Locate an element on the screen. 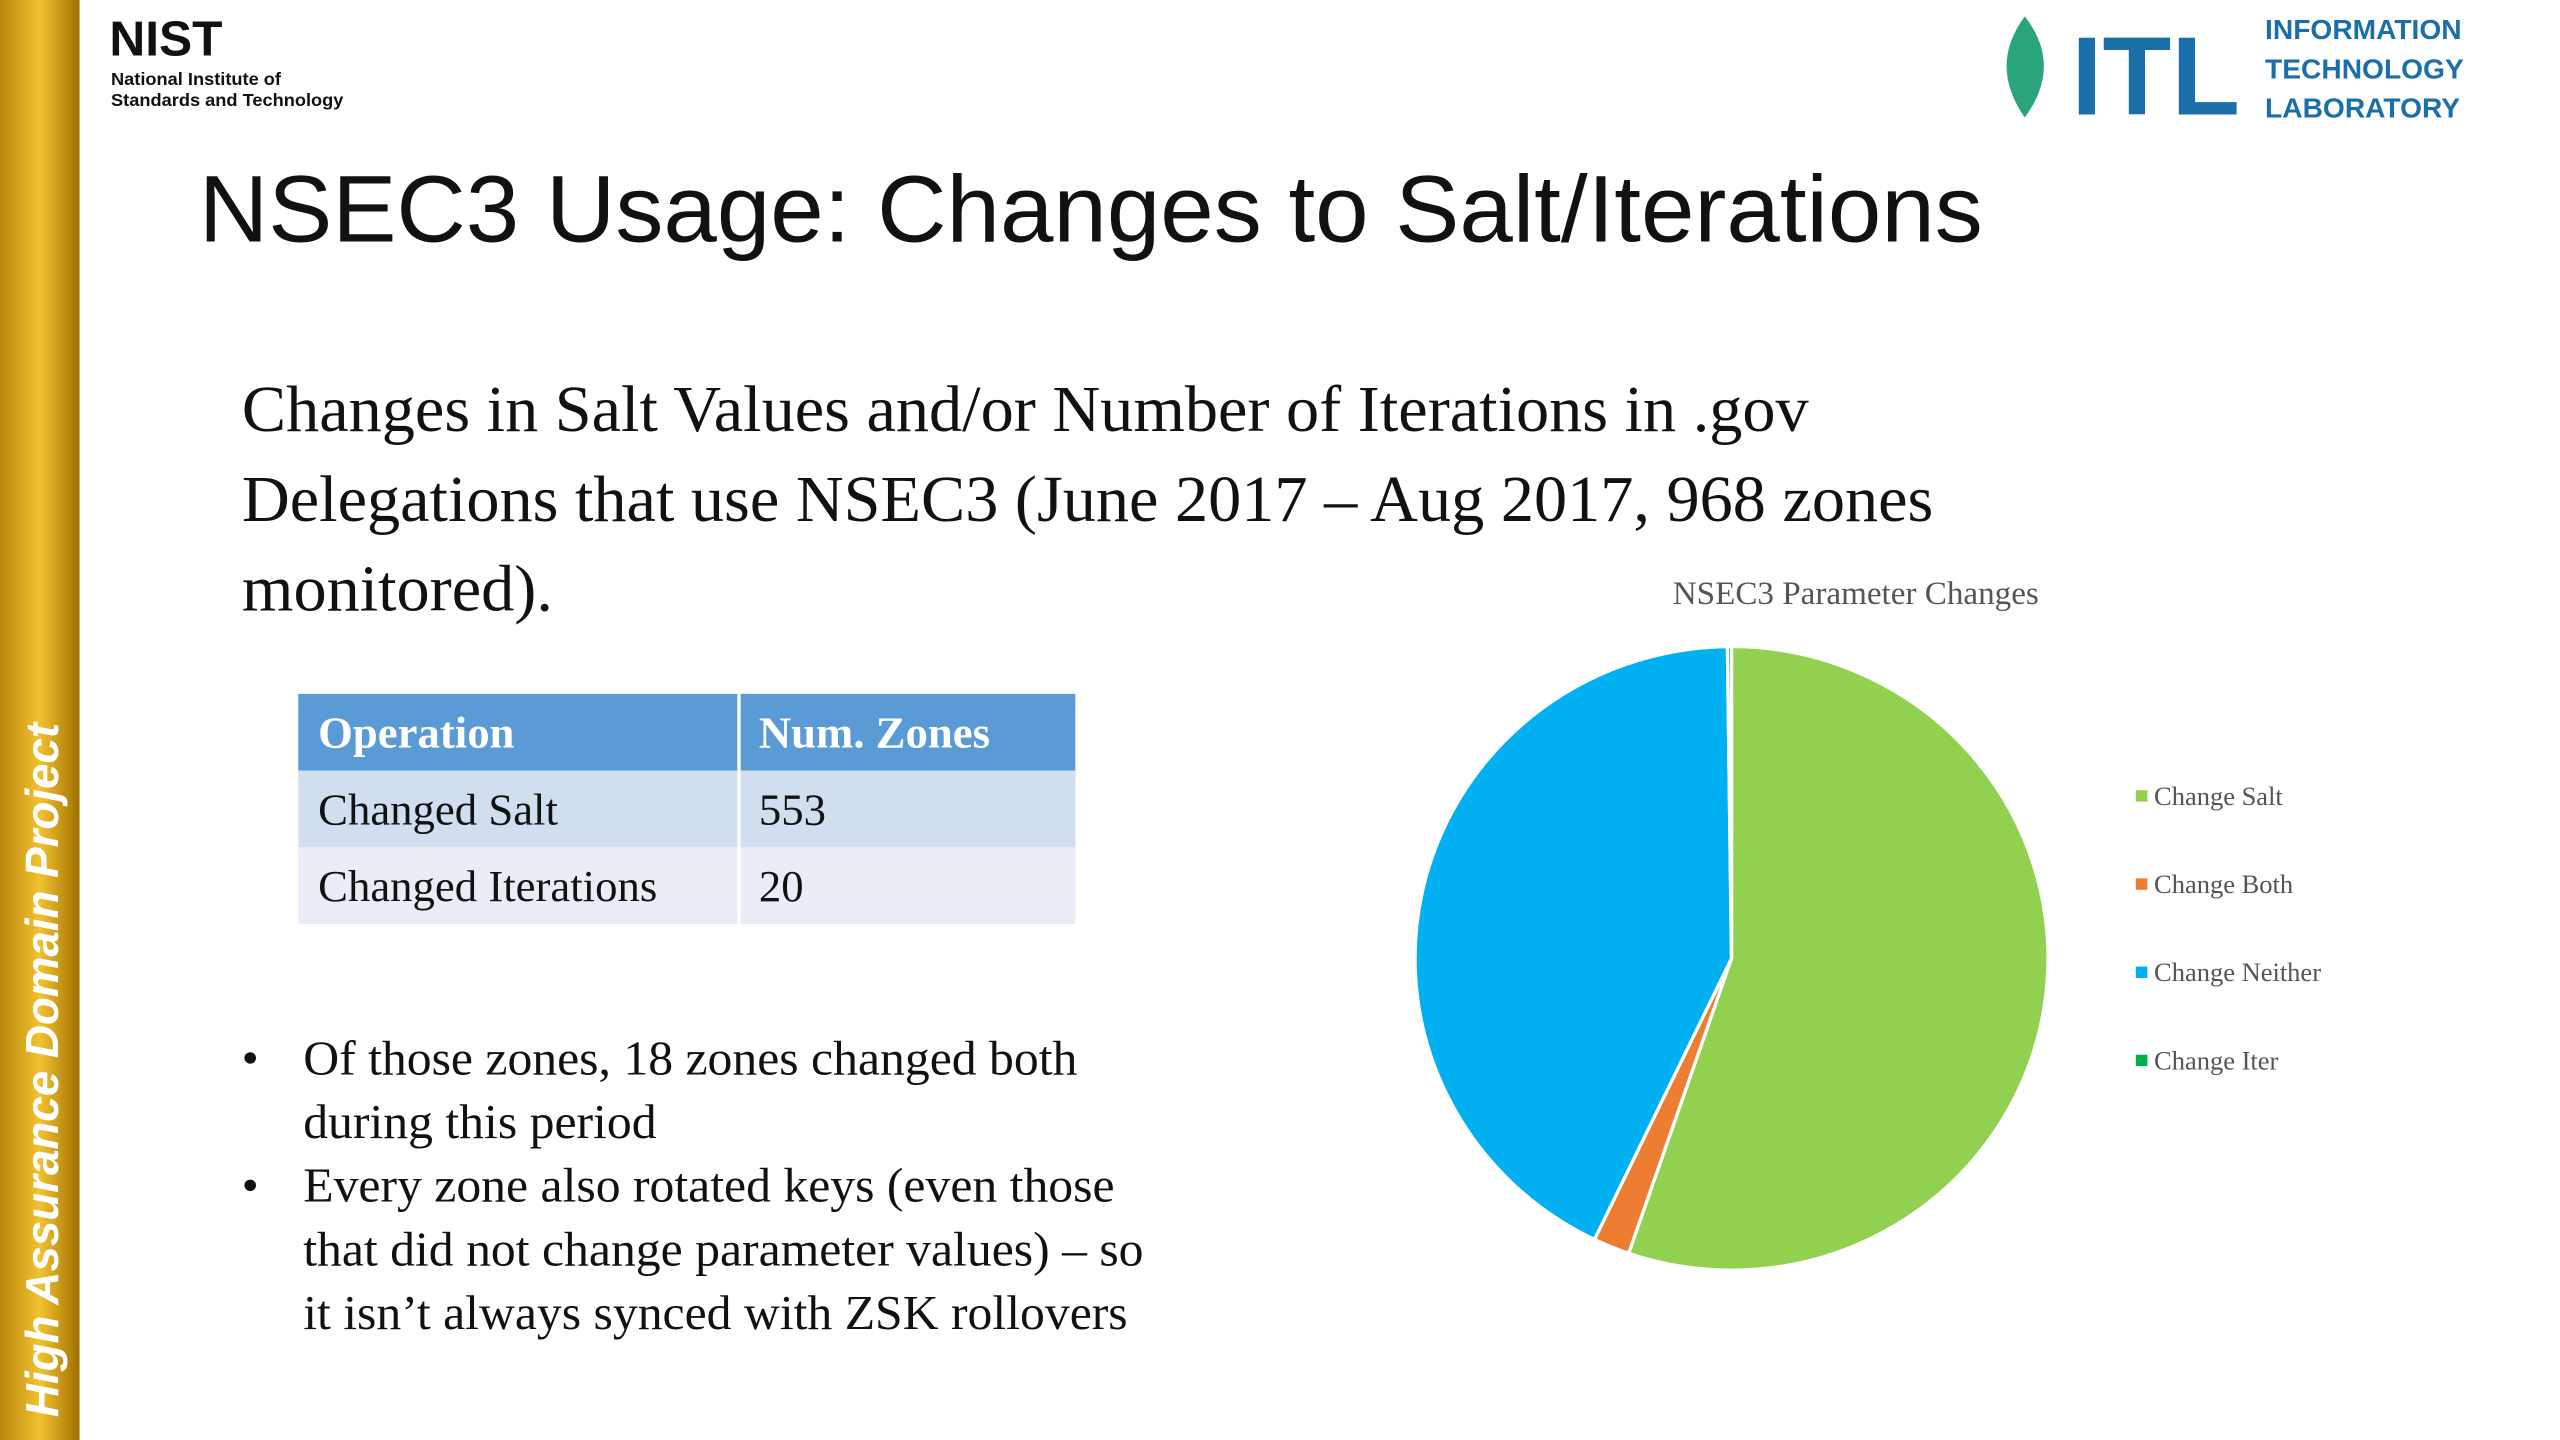 The image size is (2560, 1440). subtitle-line: monitored). is located at coordinates (397, 589).